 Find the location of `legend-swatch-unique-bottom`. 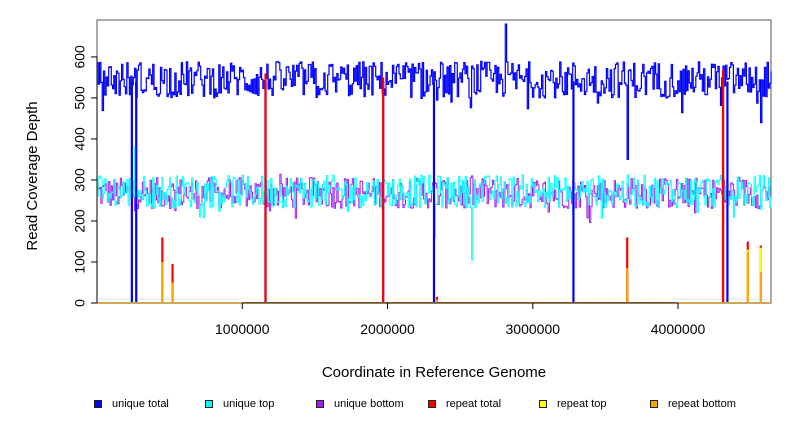

legend-swatch-unique-bottom is located at coordinates (320, 404).